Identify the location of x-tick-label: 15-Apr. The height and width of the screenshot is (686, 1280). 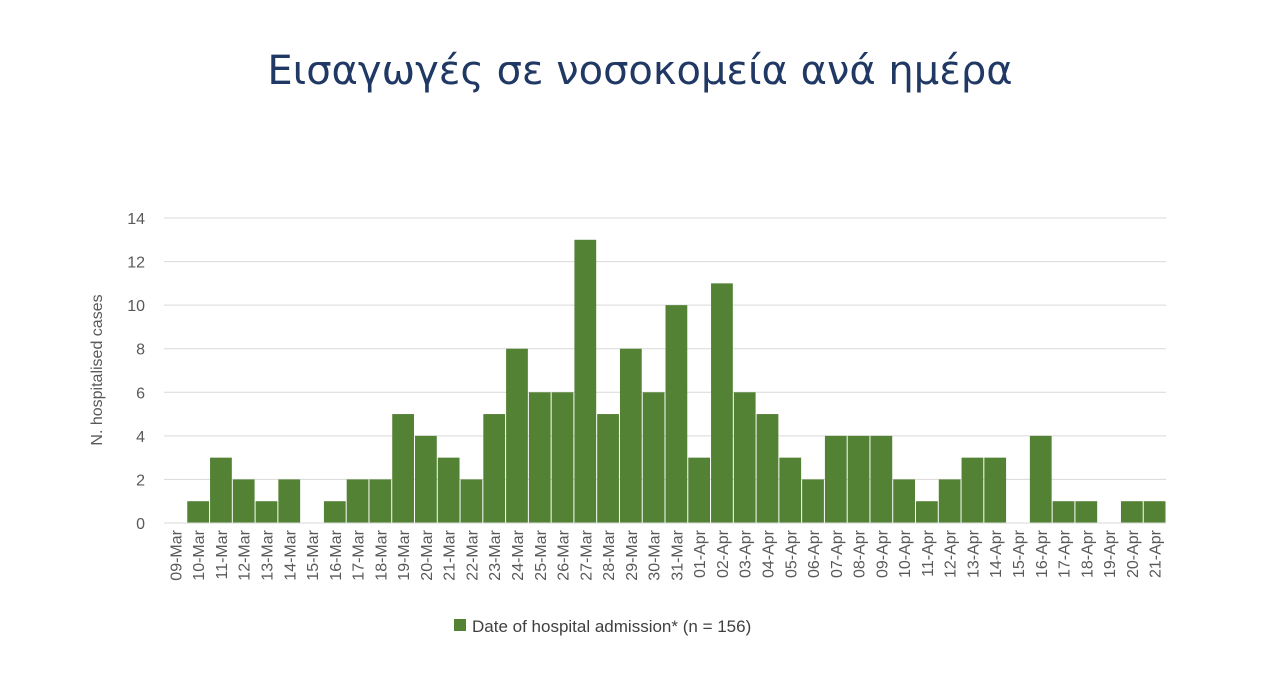
(1019, 553).